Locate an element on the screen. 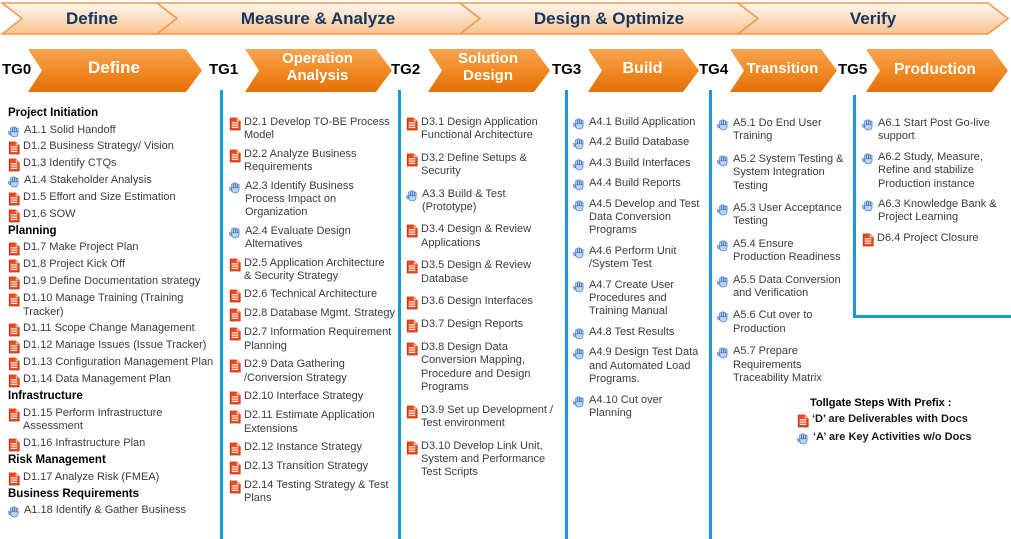  task-label: D3.6 Design Interfaces is located at coordinates (477, 301).